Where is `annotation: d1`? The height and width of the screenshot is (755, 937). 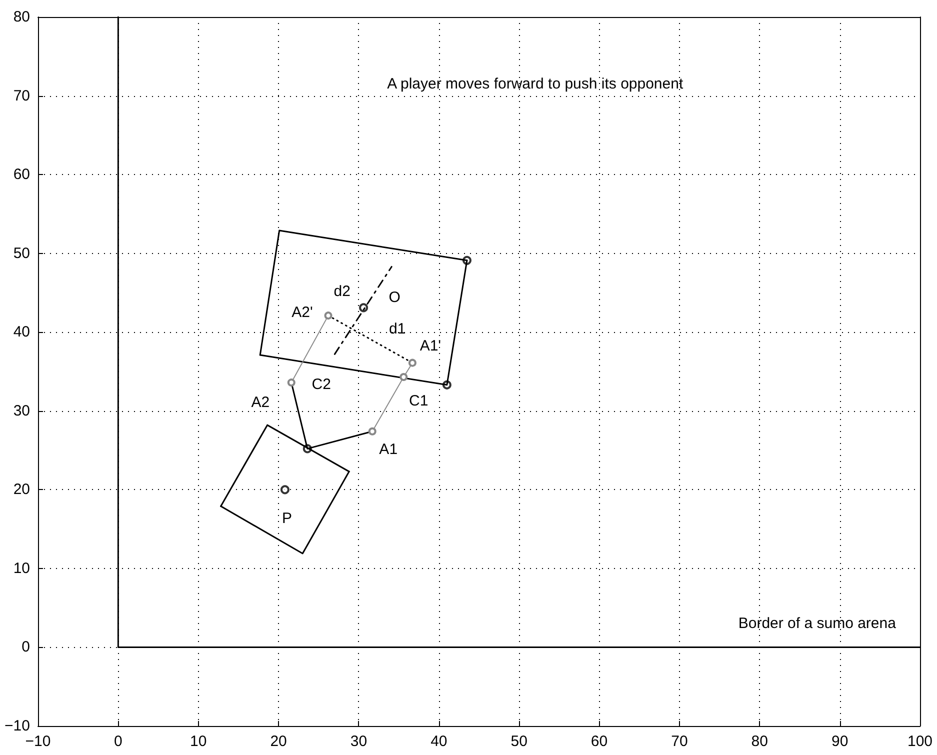
annotation: d1 is located at coordinates (397, 329).